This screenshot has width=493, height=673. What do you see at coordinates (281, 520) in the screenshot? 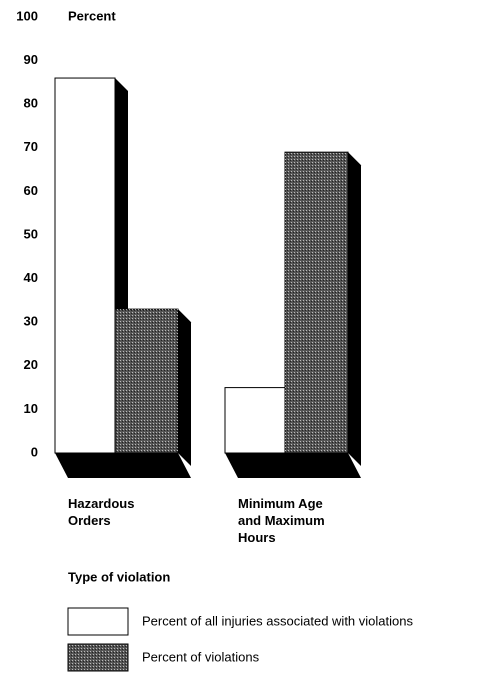
I see `x-tick-label: Minimum Age and Maximum Hours` at bounding box center [281, 520].